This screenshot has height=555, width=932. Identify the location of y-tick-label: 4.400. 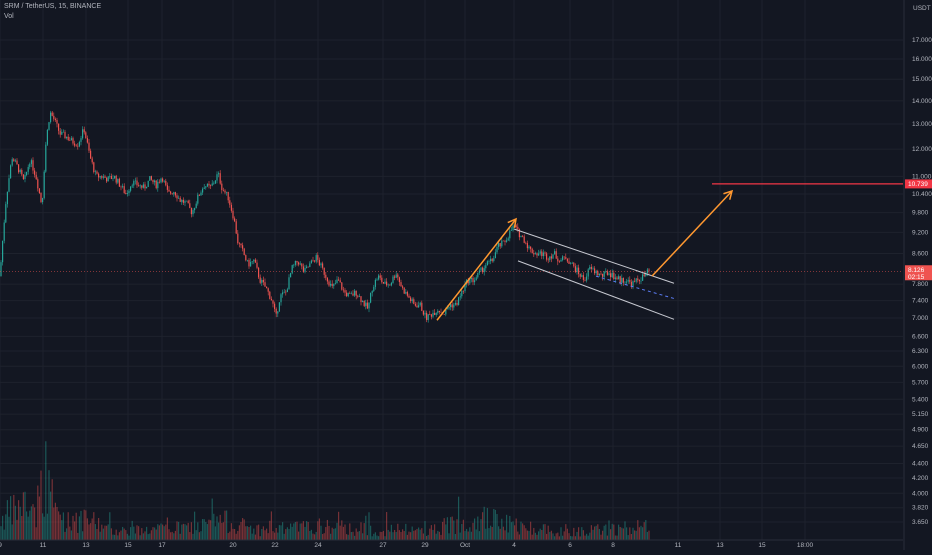
(920, 463).